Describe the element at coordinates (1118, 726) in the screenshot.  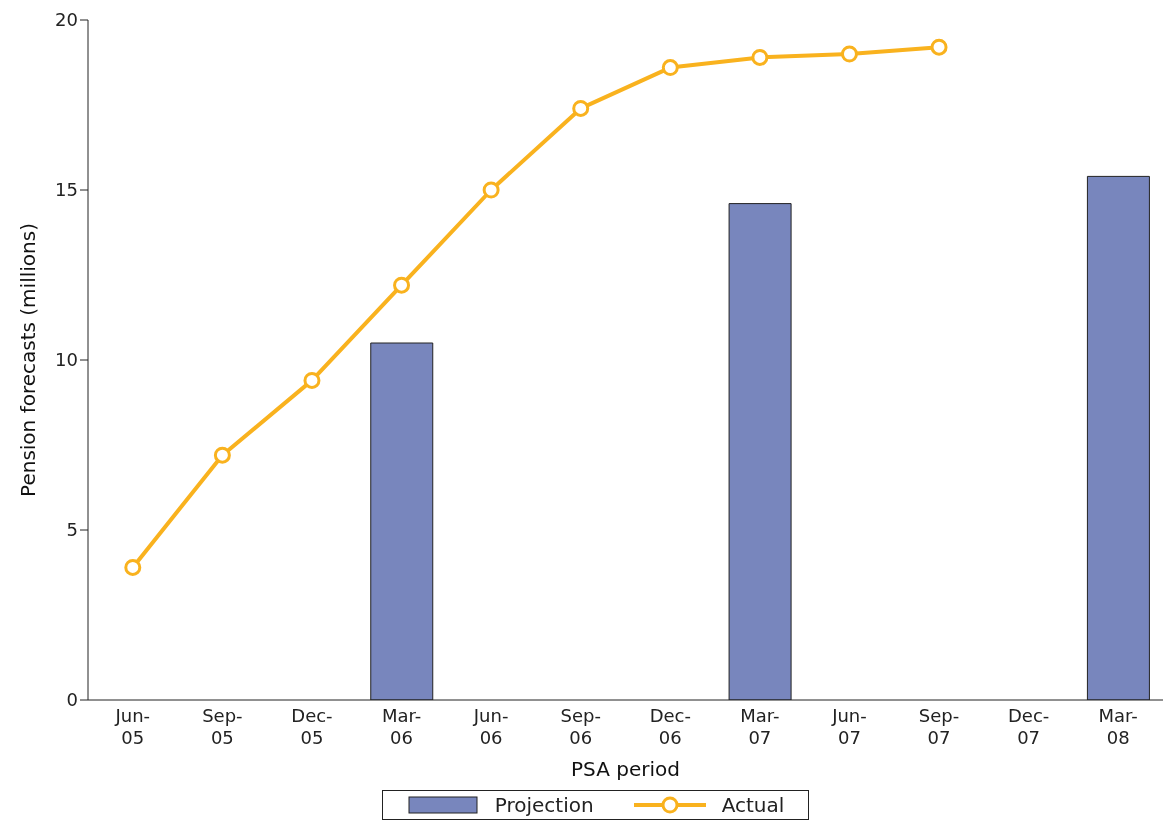
I see `x-tick-label: Mar-08` at that location.